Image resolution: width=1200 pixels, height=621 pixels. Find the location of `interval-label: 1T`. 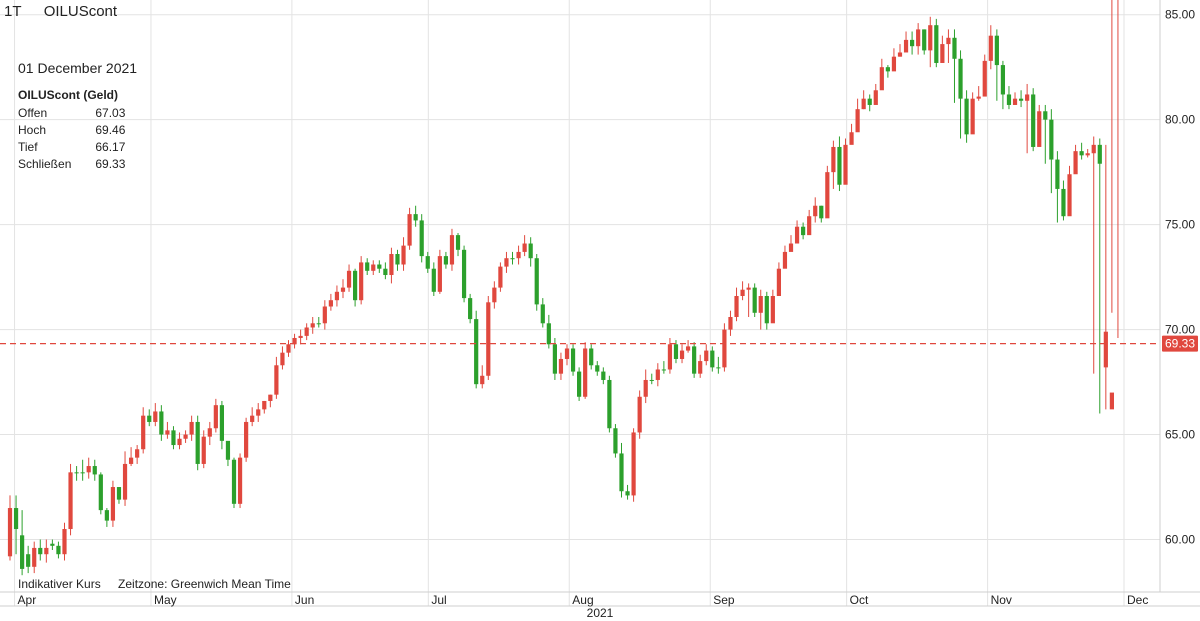

interval-label: 1T is located at coordinates (13, 11).